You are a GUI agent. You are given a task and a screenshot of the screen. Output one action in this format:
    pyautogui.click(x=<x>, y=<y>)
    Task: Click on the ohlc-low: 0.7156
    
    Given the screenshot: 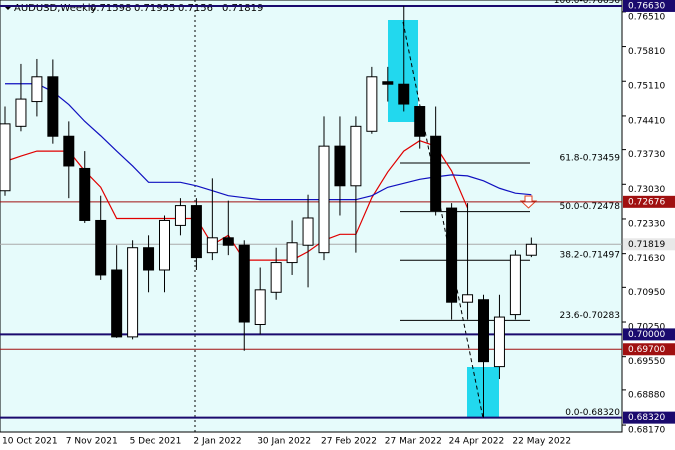 What is the action you would take?
    pyautogui.click(x=195, y=8)
    